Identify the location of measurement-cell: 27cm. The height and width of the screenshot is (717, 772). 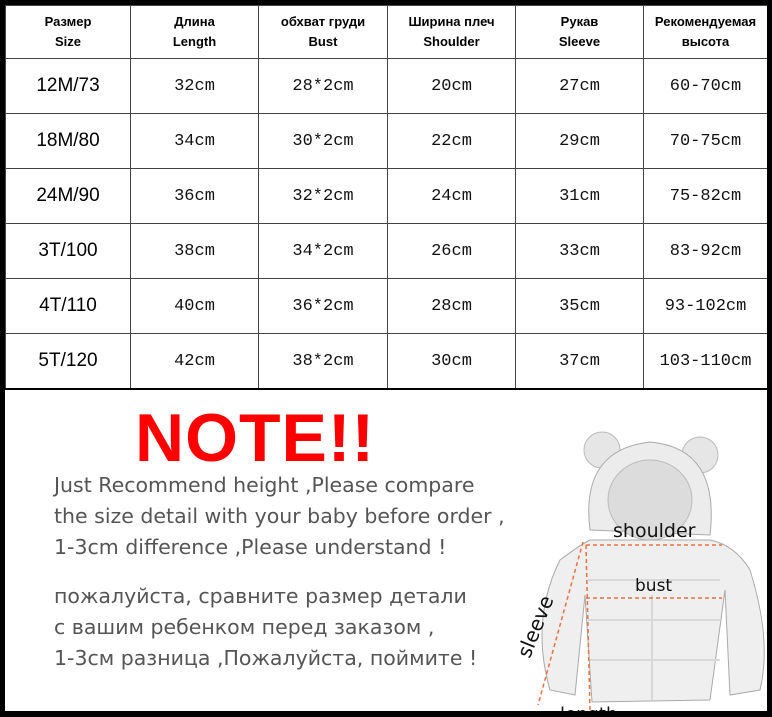
(579, 86).